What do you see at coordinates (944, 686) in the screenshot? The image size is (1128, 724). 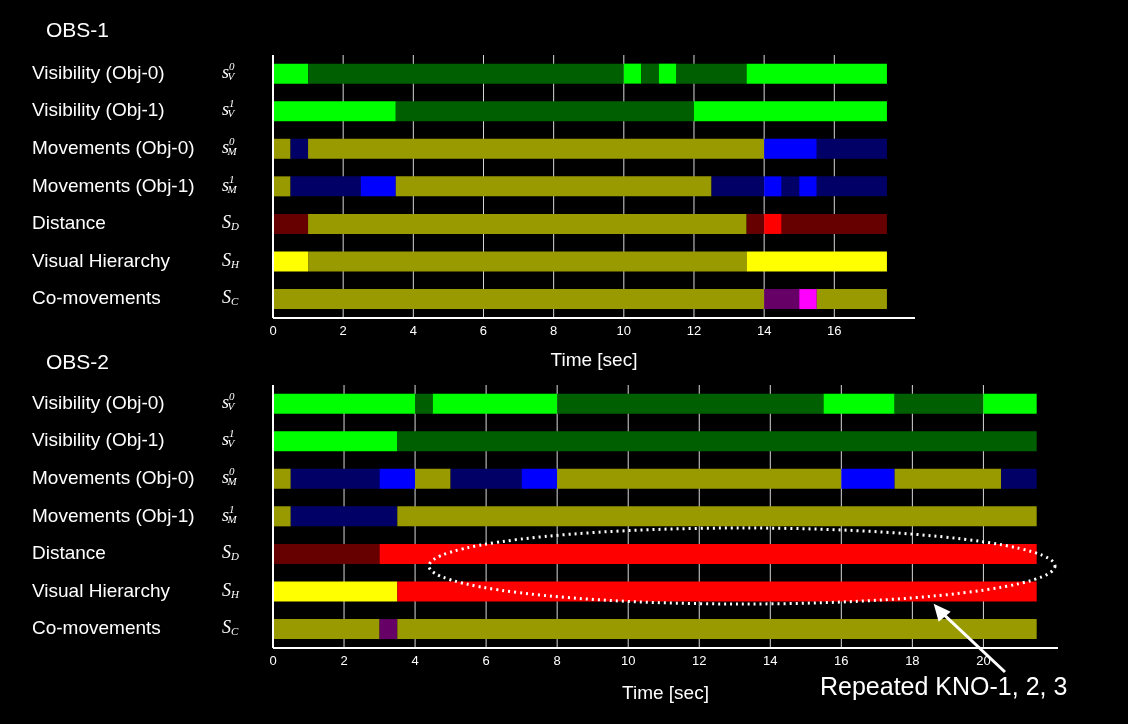 I see `annotation: Repeated KNO-1, 2, 3` at bounding box center [944, 686].